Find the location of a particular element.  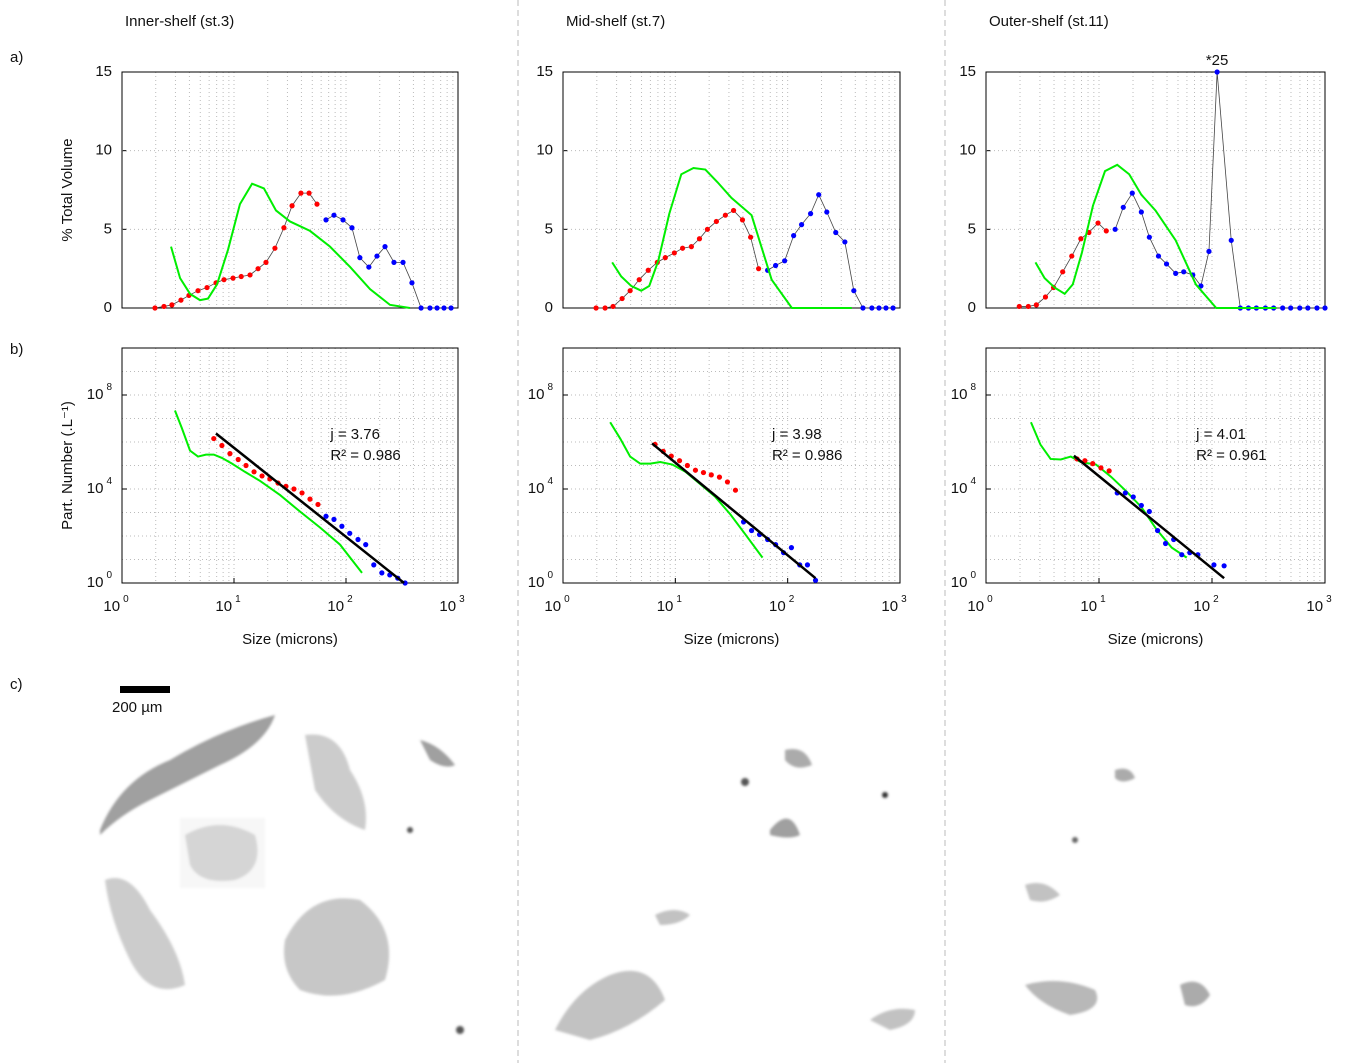

y-axis-label: Part. Number (.L⁻¹) is located at coordinates (67, 465).